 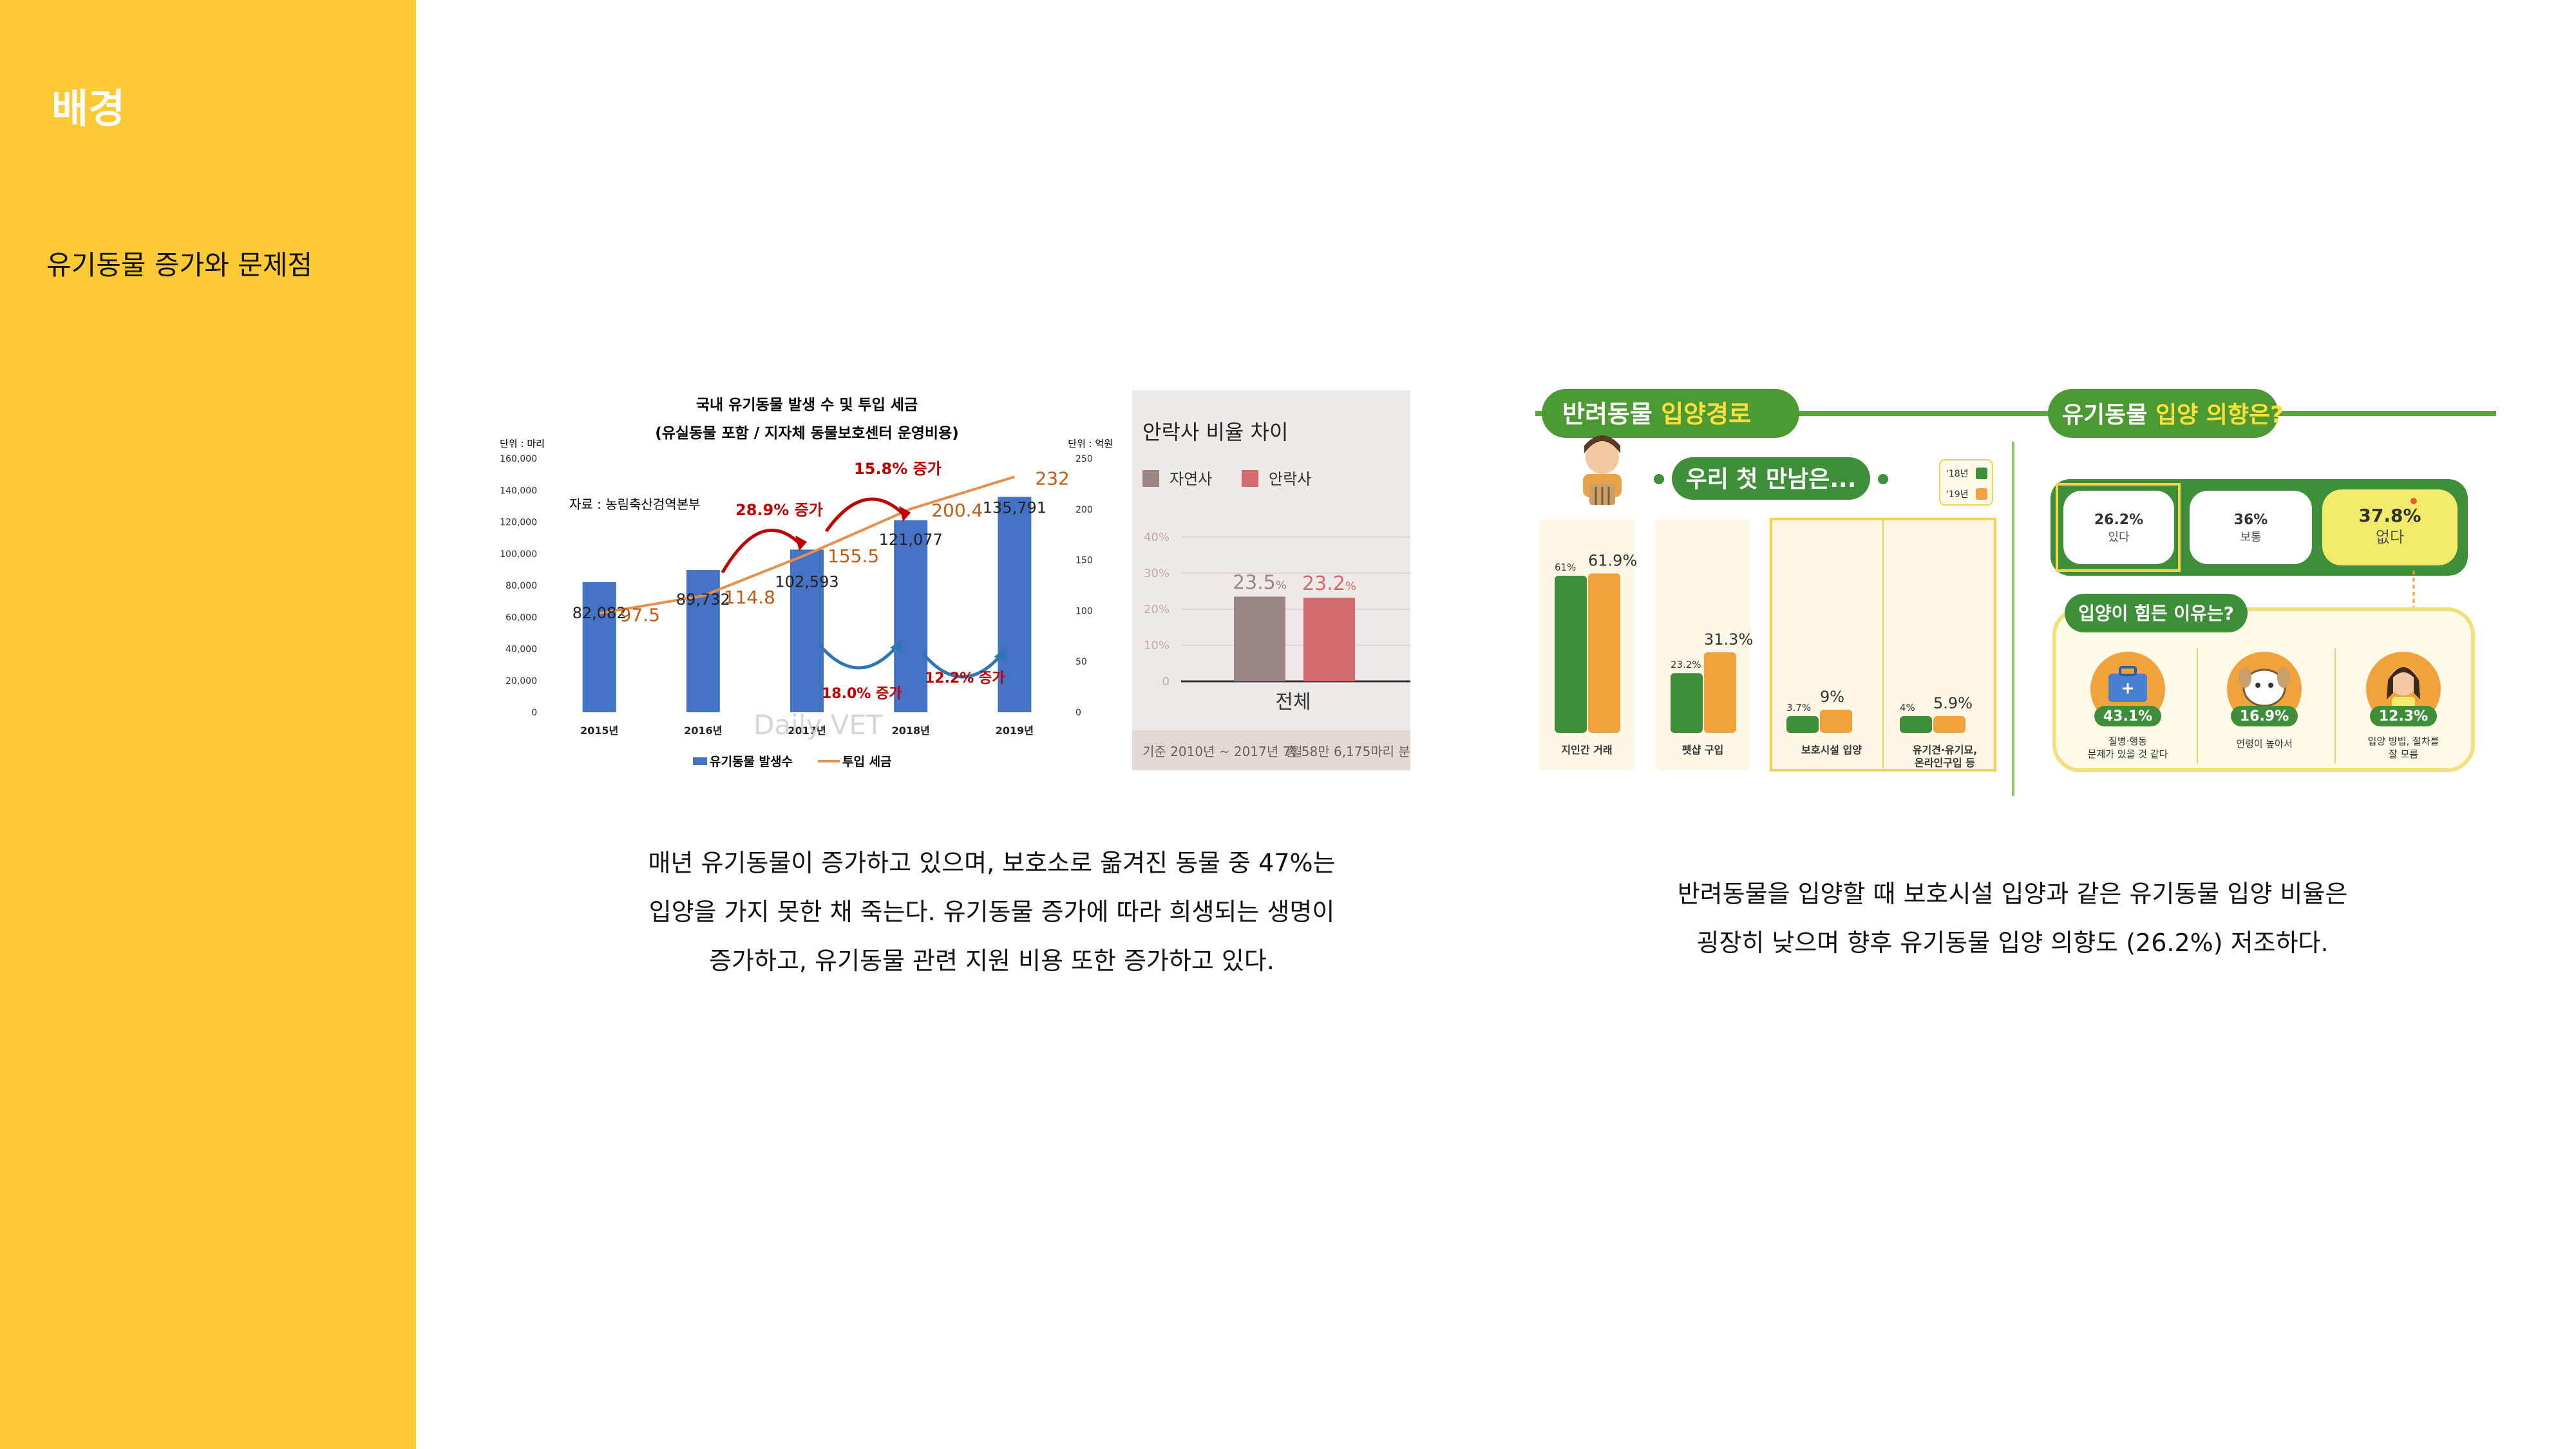 What do you see at coordinates (1157, 573) in the screenshot?
I see `chart2-tick-label: 30%` at bounding box center [1157, 573].